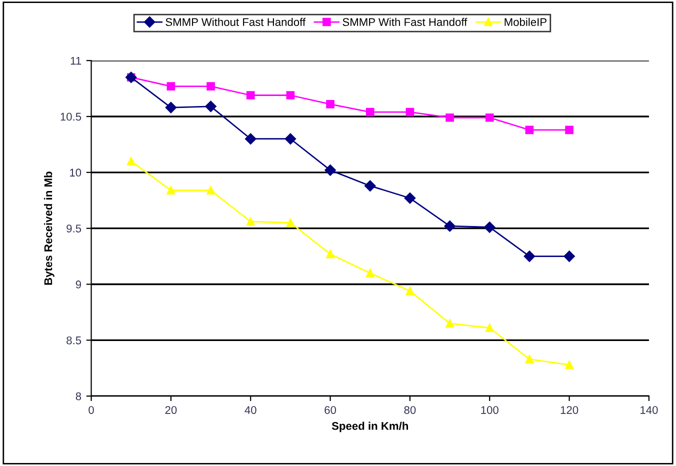 Image resolution: width=676 pixels, height=466 pixels. Describe the element at coordinates (525, 22) in the screenshot. I see `legend-label: MobileIP` at that location.